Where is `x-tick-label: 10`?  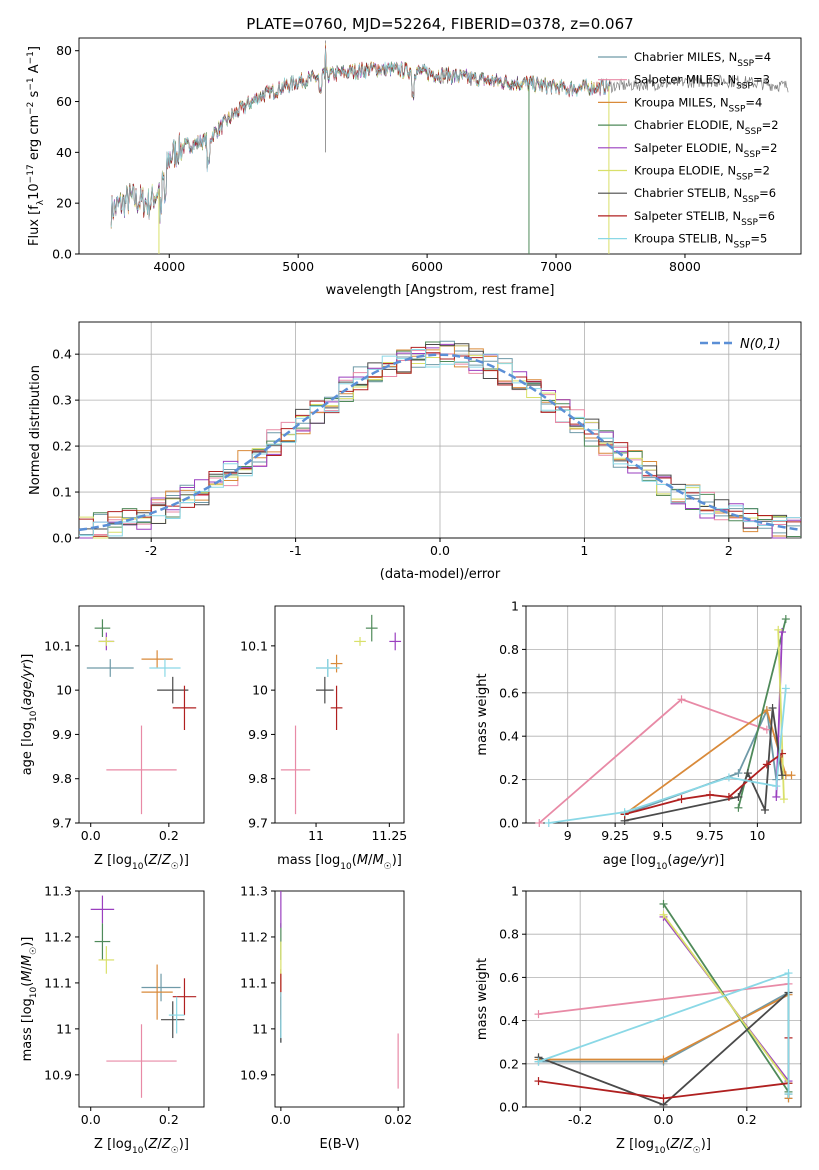 x-tick-label: 10 is located at coordinates (757, 835).